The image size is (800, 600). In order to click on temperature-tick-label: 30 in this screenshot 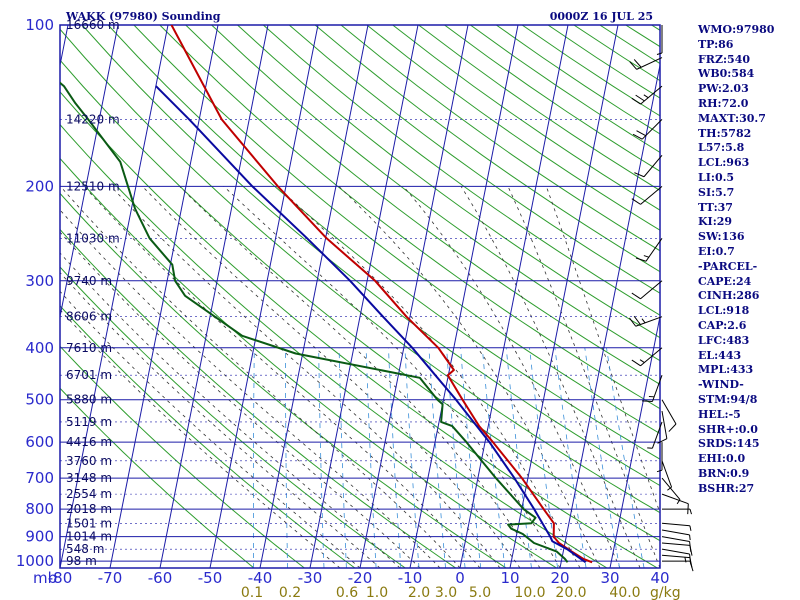, I will do `click(609, 578)`.